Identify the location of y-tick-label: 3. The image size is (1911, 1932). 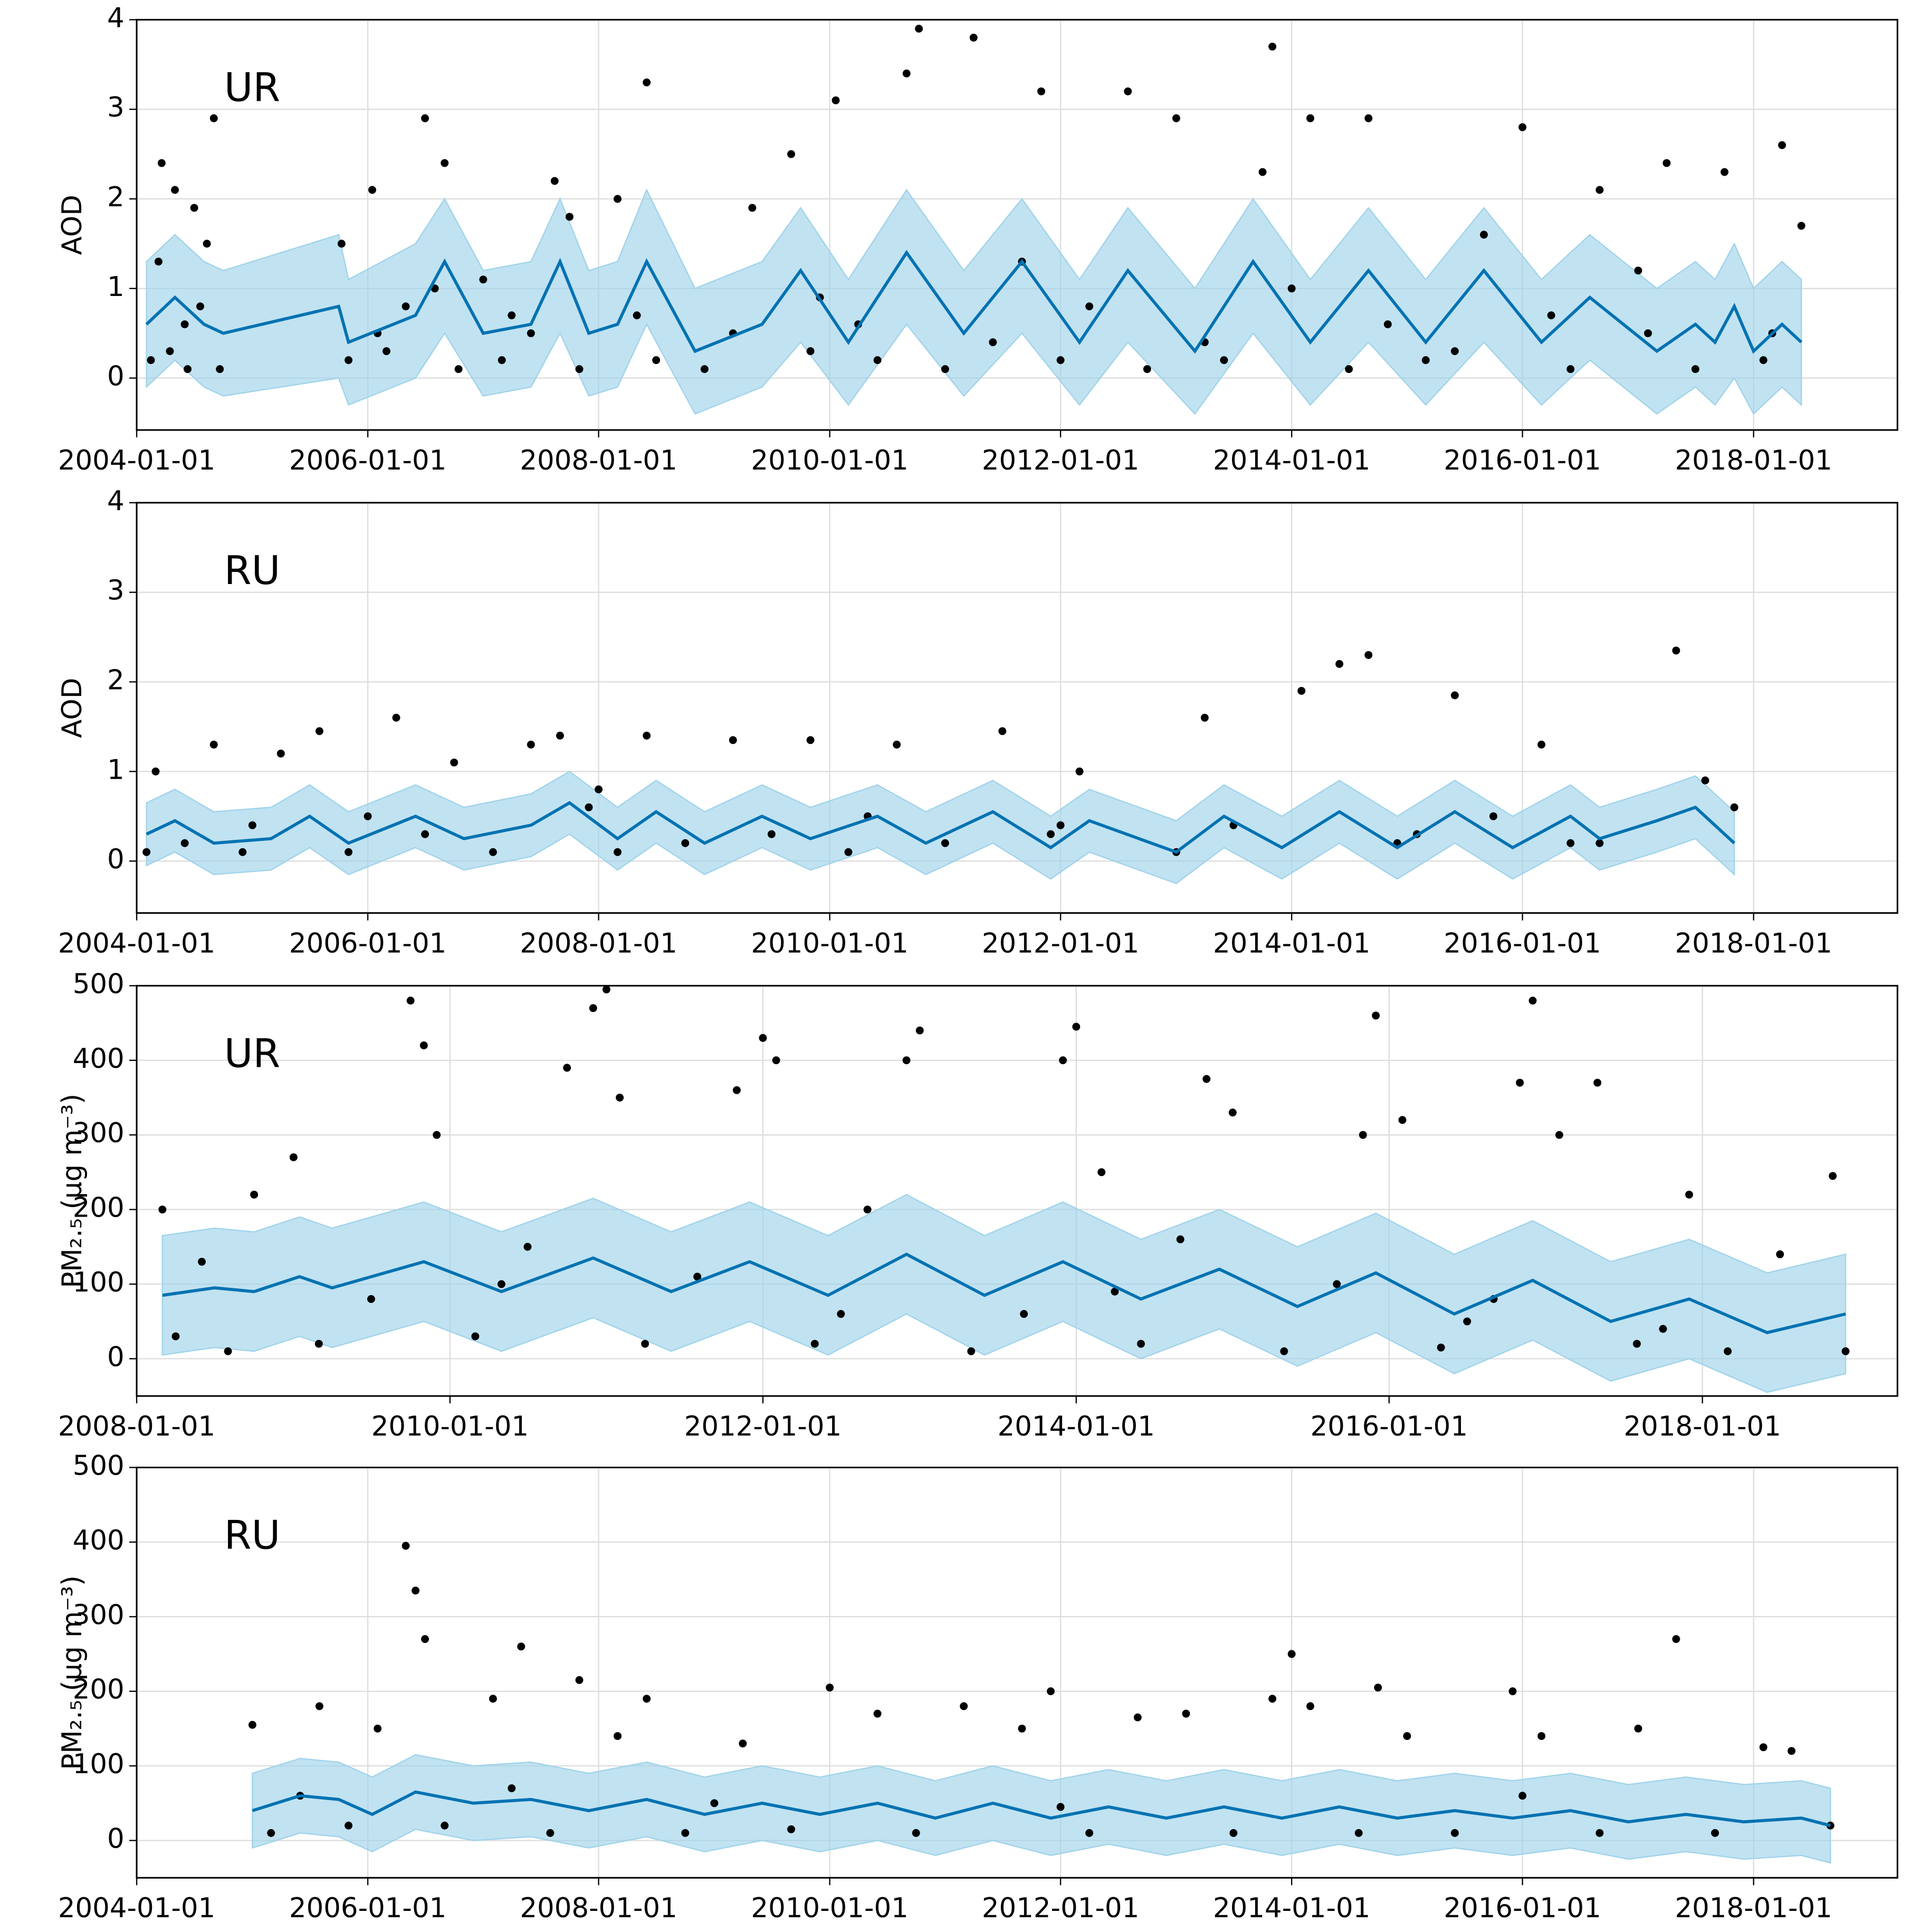
(116, 108).